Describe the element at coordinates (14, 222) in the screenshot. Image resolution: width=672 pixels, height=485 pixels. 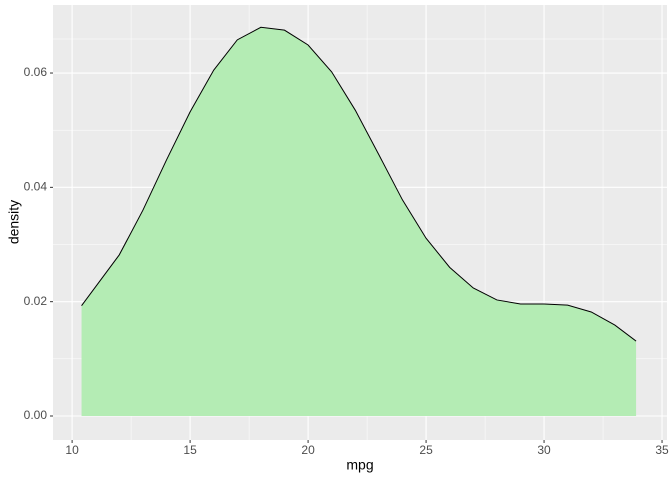
I see `y-axis-title: density` at that location.